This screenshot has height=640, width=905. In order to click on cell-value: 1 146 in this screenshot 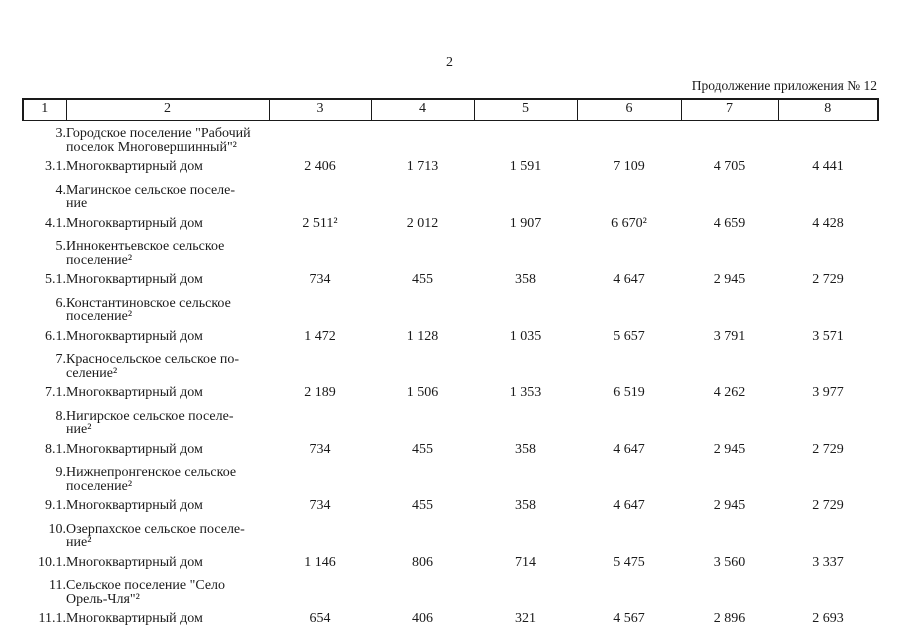, I will do `click(320, 562)`.